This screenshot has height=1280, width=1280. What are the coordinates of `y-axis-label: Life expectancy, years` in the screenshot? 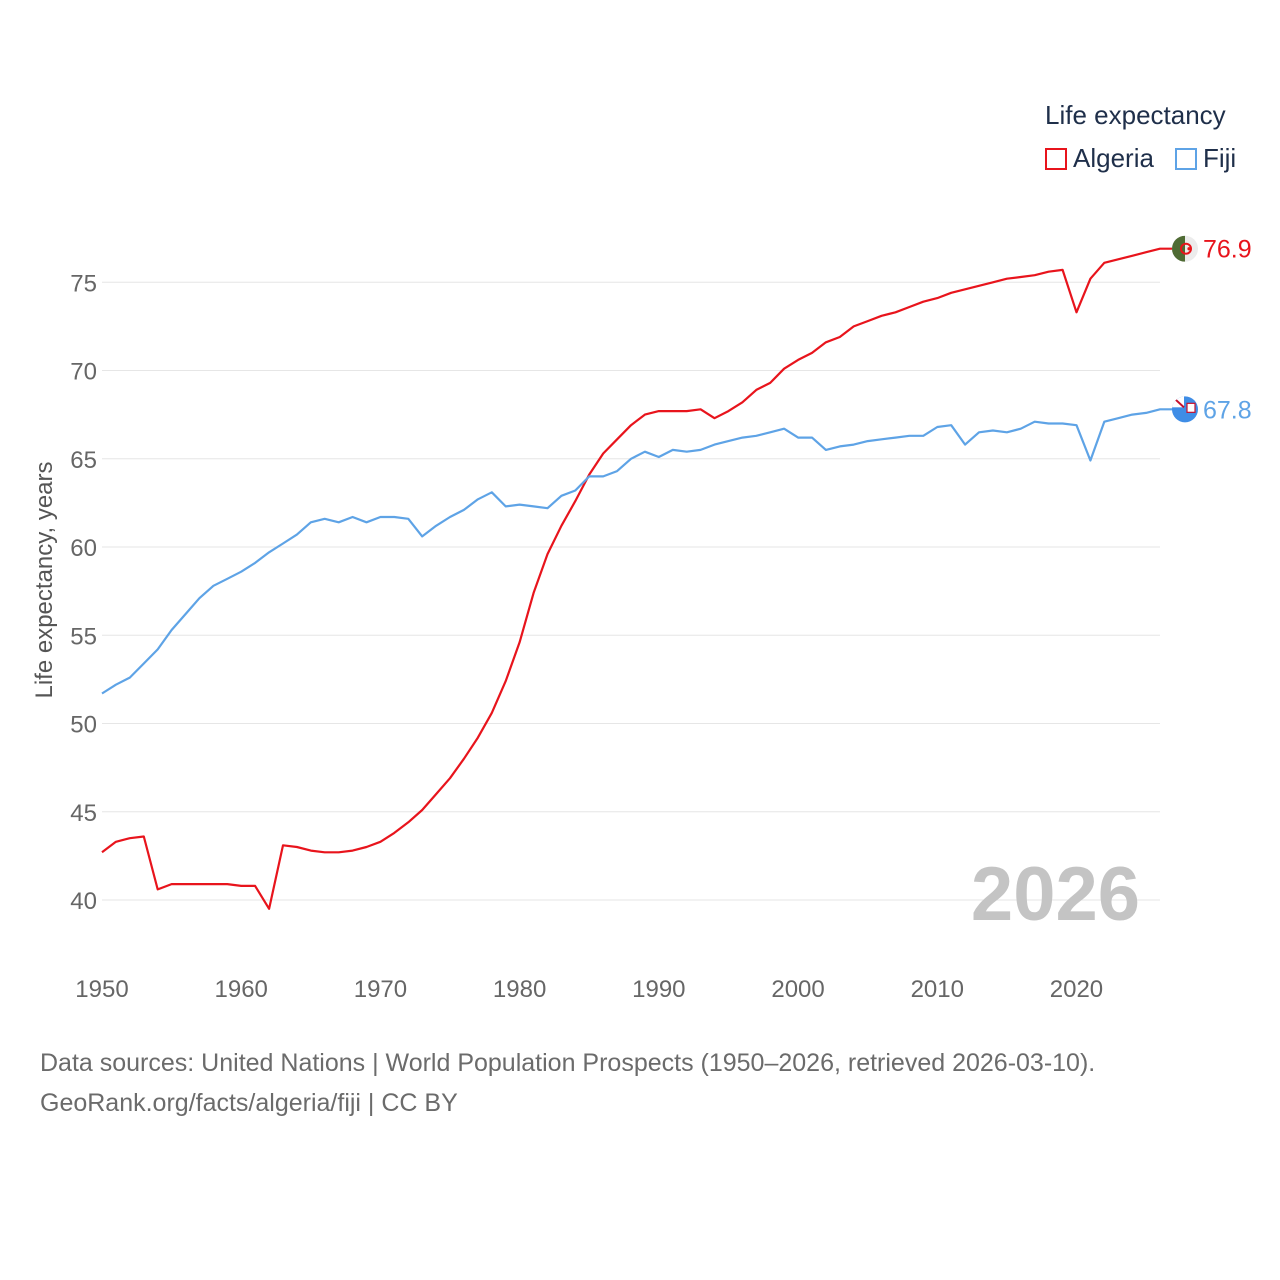 It's located at (44, 579).